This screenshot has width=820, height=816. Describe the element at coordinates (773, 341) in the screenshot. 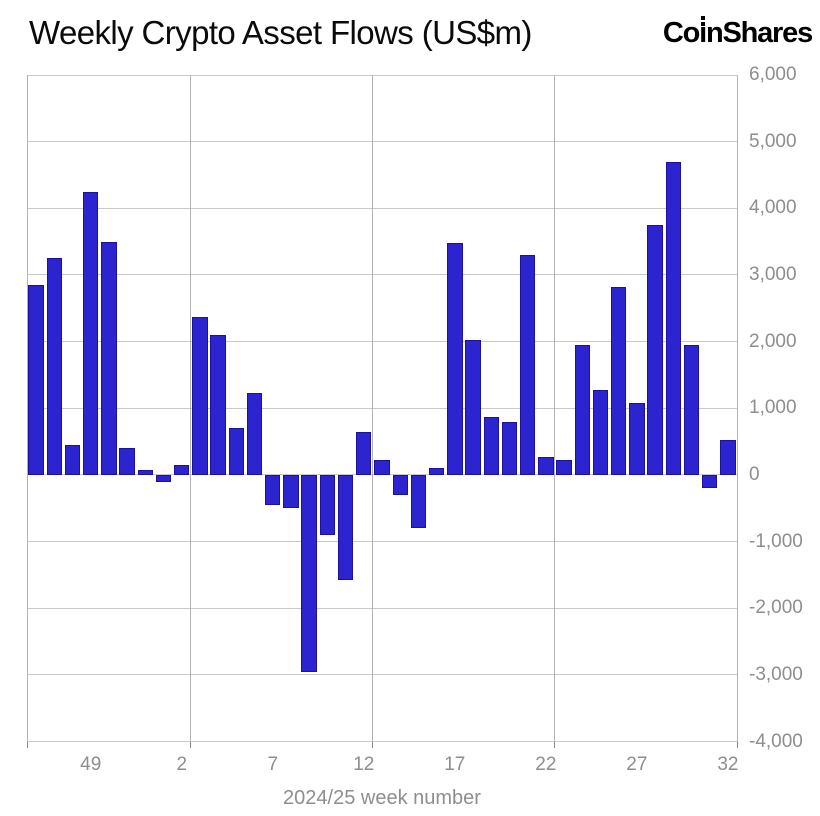

I see `y-axis-label: 2,000` at that location.